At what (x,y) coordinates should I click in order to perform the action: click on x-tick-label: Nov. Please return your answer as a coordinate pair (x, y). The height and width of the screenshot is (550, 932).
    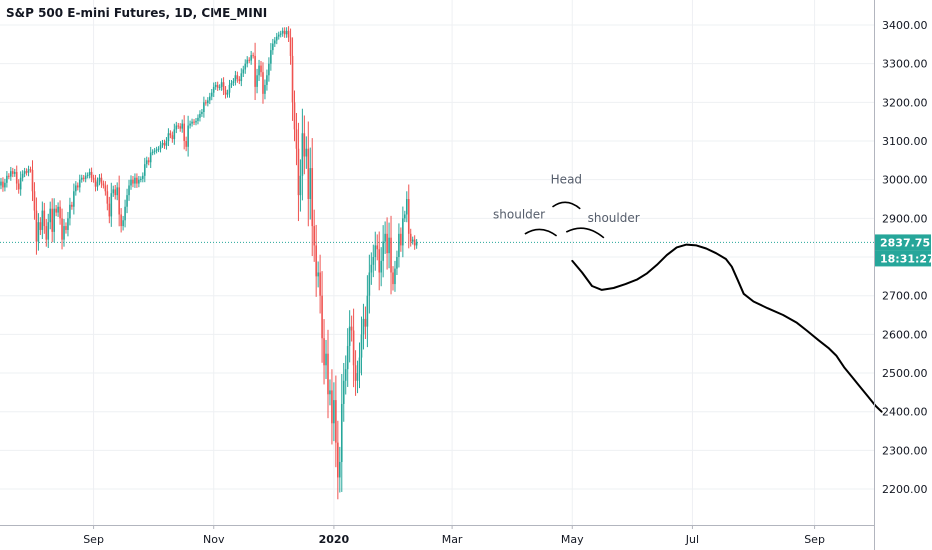
    Looking at the image, I should click on (214, 539).